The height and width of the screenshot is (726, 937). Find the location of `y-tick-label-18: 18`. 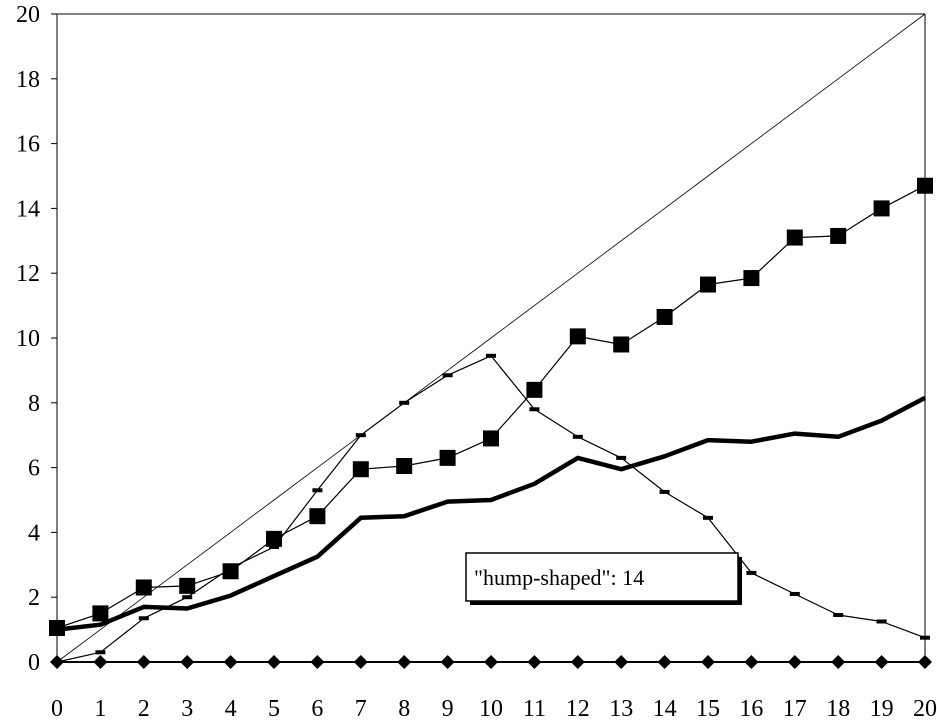

y-tick-label-18: 18 is located at coordinates (28, 80).